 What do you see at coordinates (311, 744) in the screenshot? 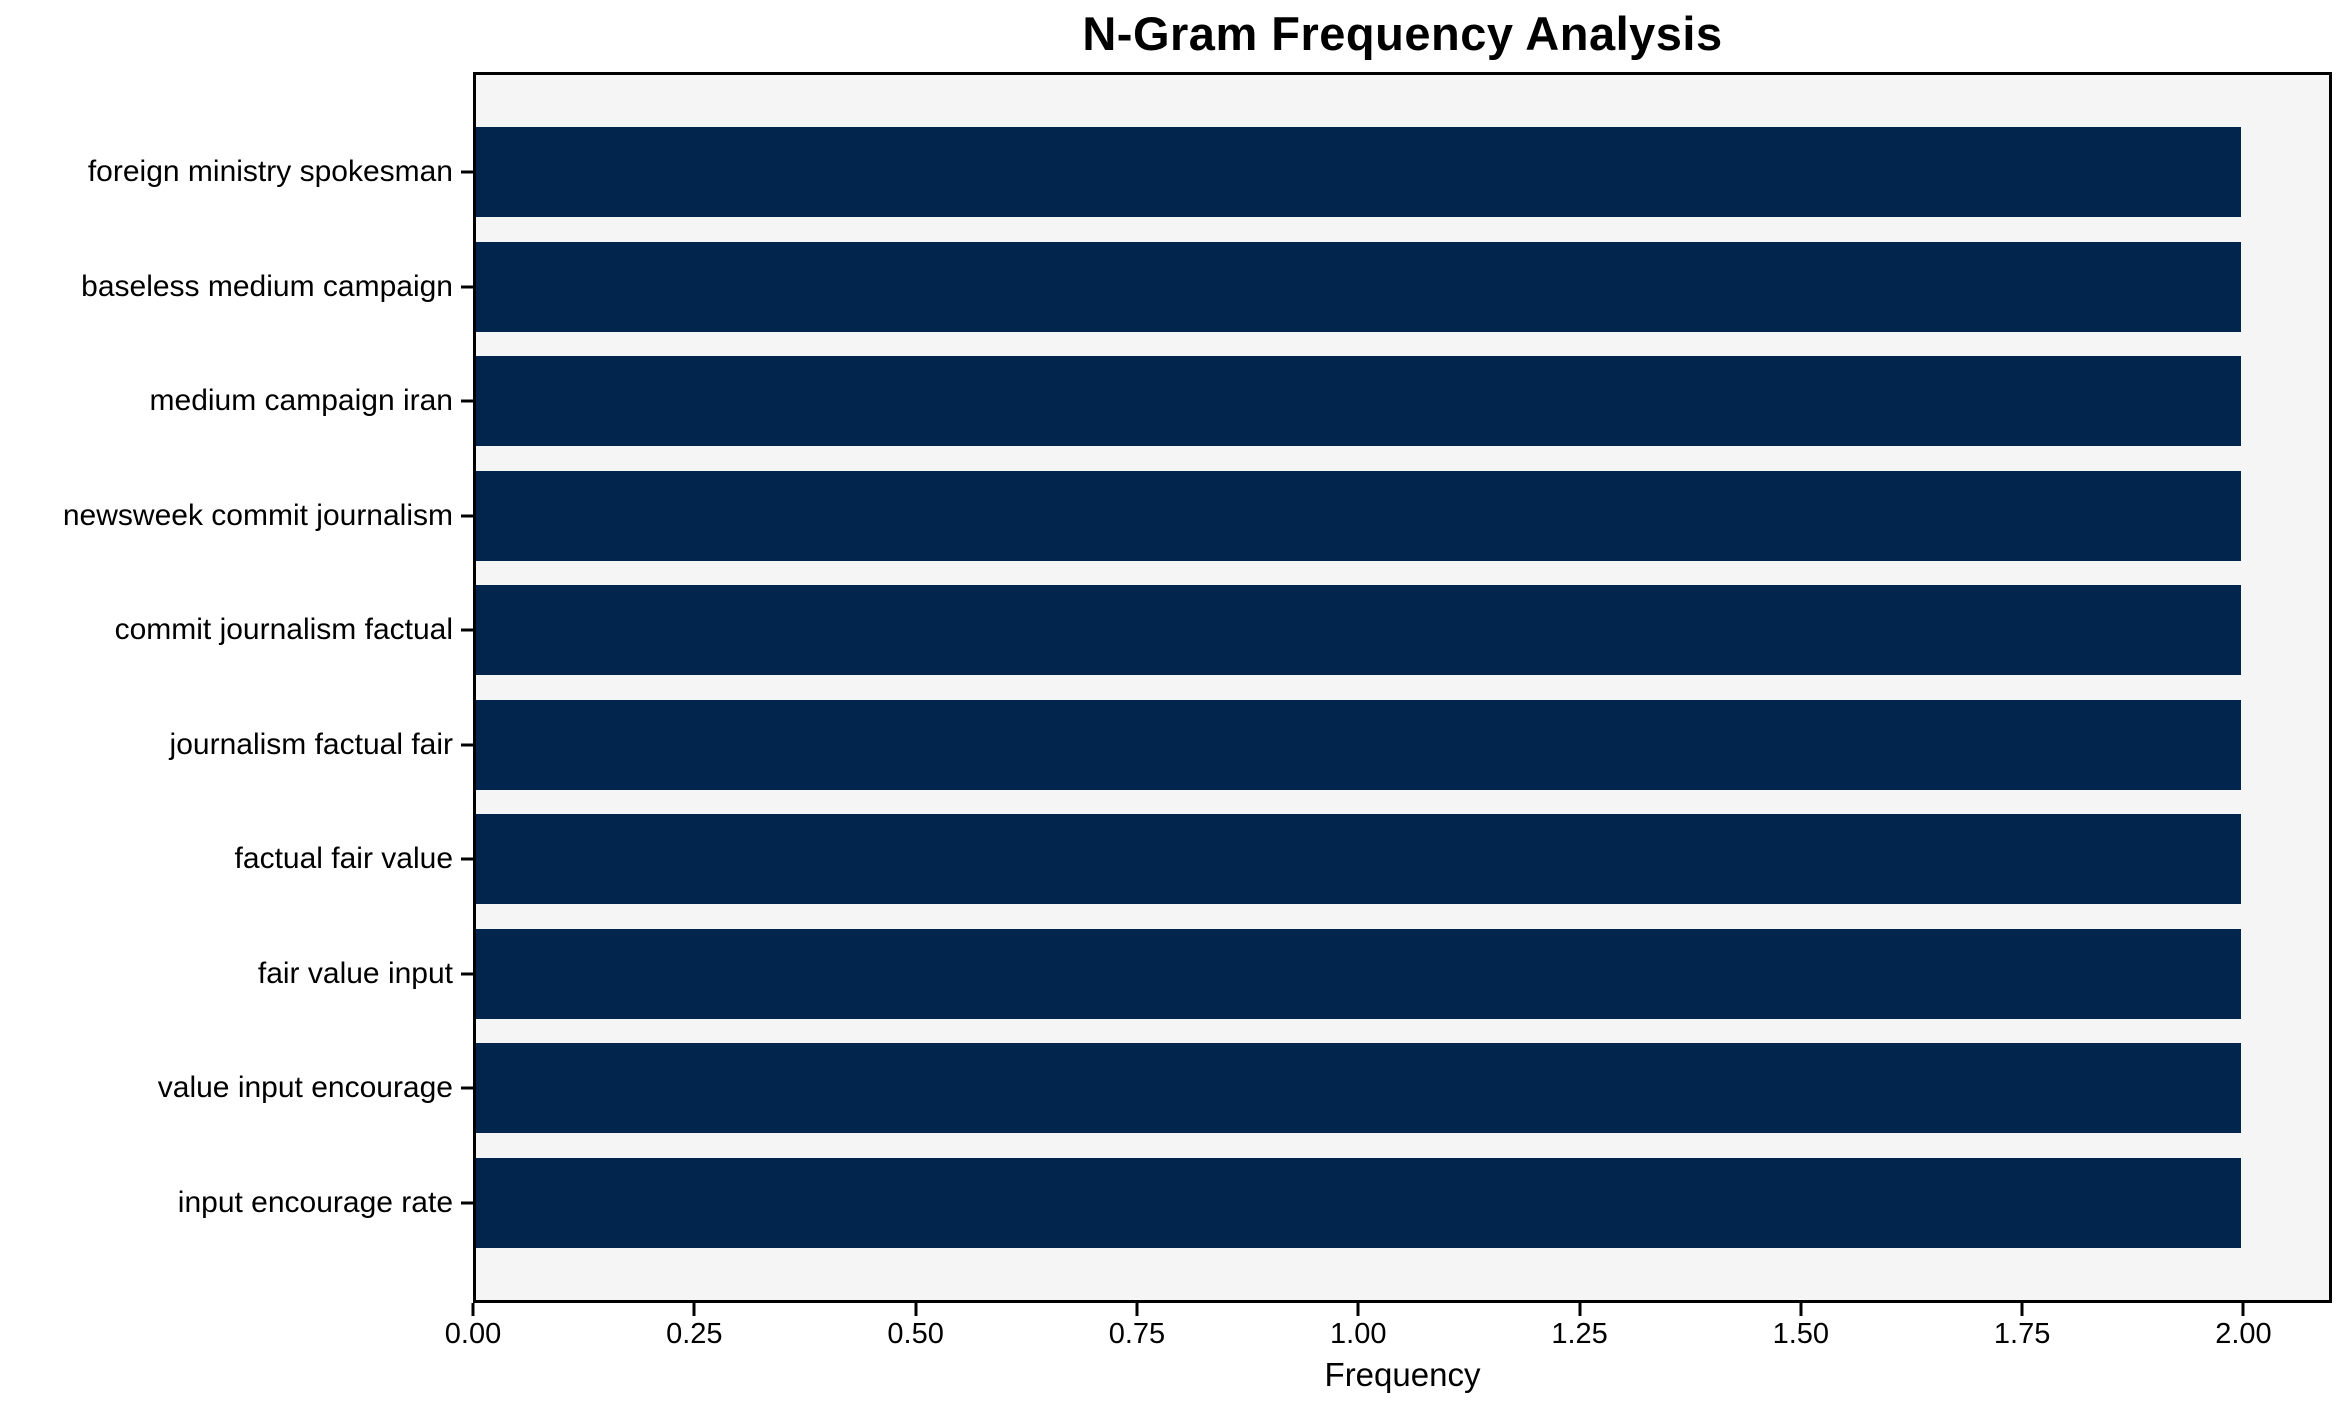
I see `y-tick-label: journalism factual fair` at bounding box center [311, 744].